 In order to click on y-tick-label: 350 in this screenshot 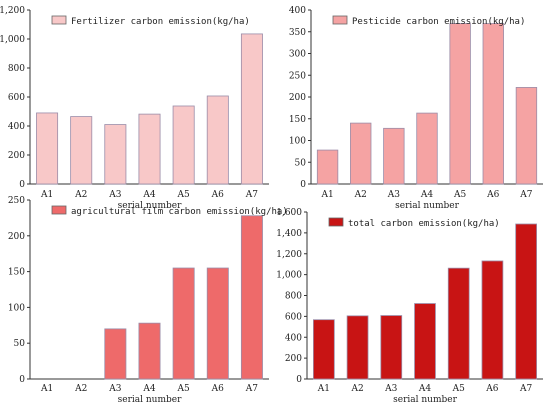, I will do `click(297, 33)`.